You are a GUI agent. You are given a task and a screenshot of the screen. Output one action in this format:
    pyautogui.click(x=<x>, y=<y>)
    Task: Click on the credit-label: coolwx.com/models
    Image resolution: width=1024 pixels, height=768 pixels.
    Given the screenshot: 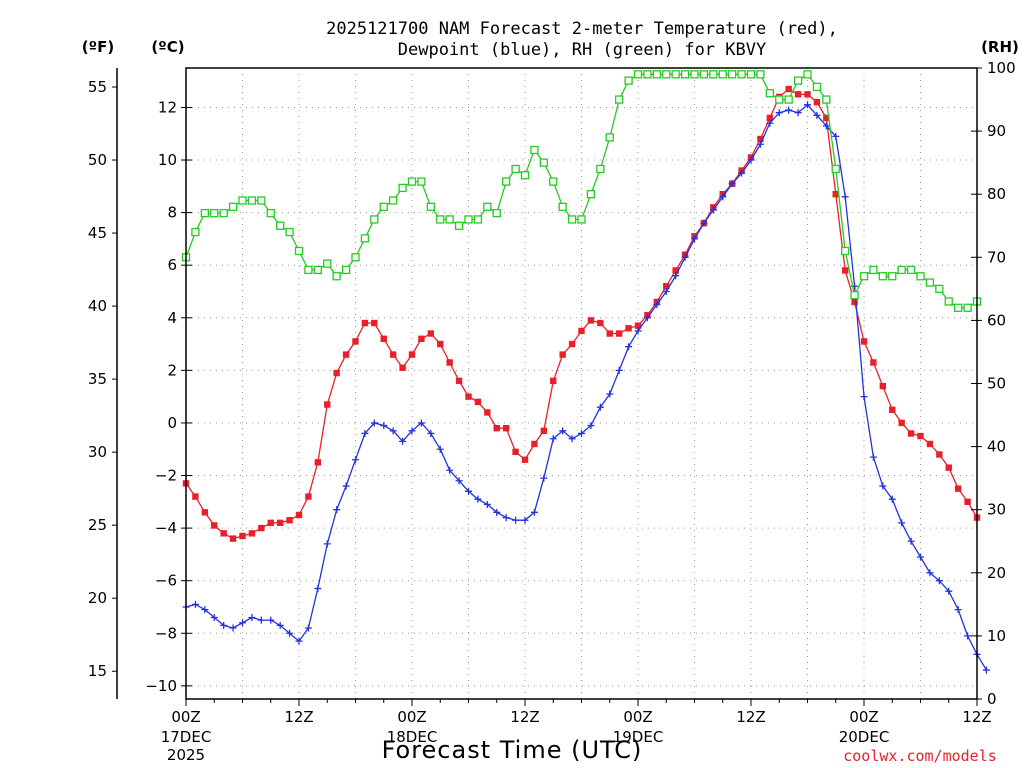 What is the action you would take?
    pyautogui.click(x=920, y=756)
    